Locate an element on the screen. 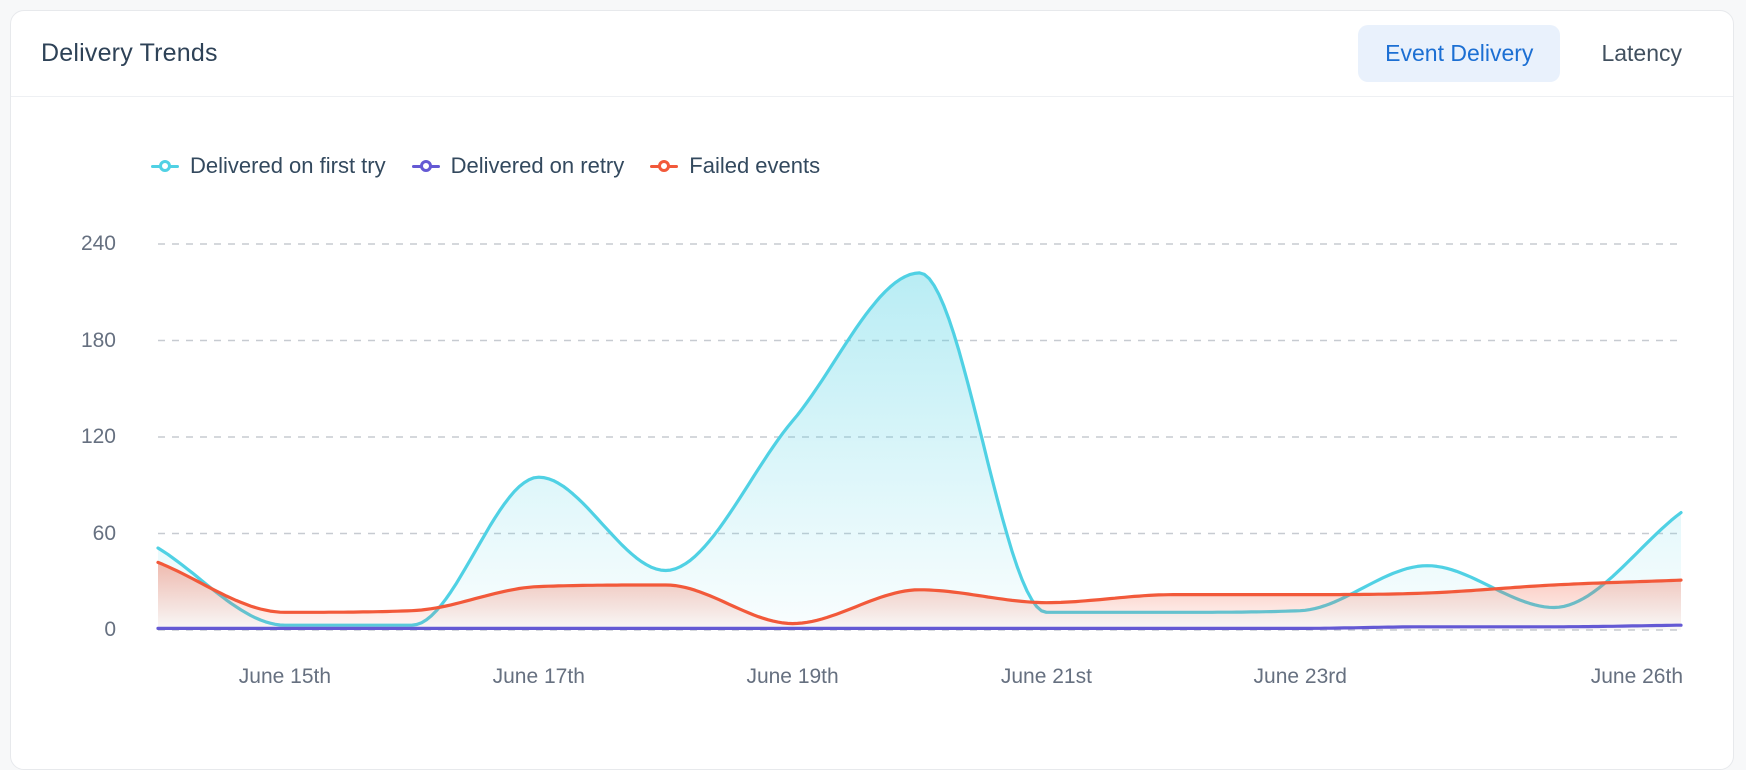  x-tick-label: June 26th is located at coordinates (1636, 676).